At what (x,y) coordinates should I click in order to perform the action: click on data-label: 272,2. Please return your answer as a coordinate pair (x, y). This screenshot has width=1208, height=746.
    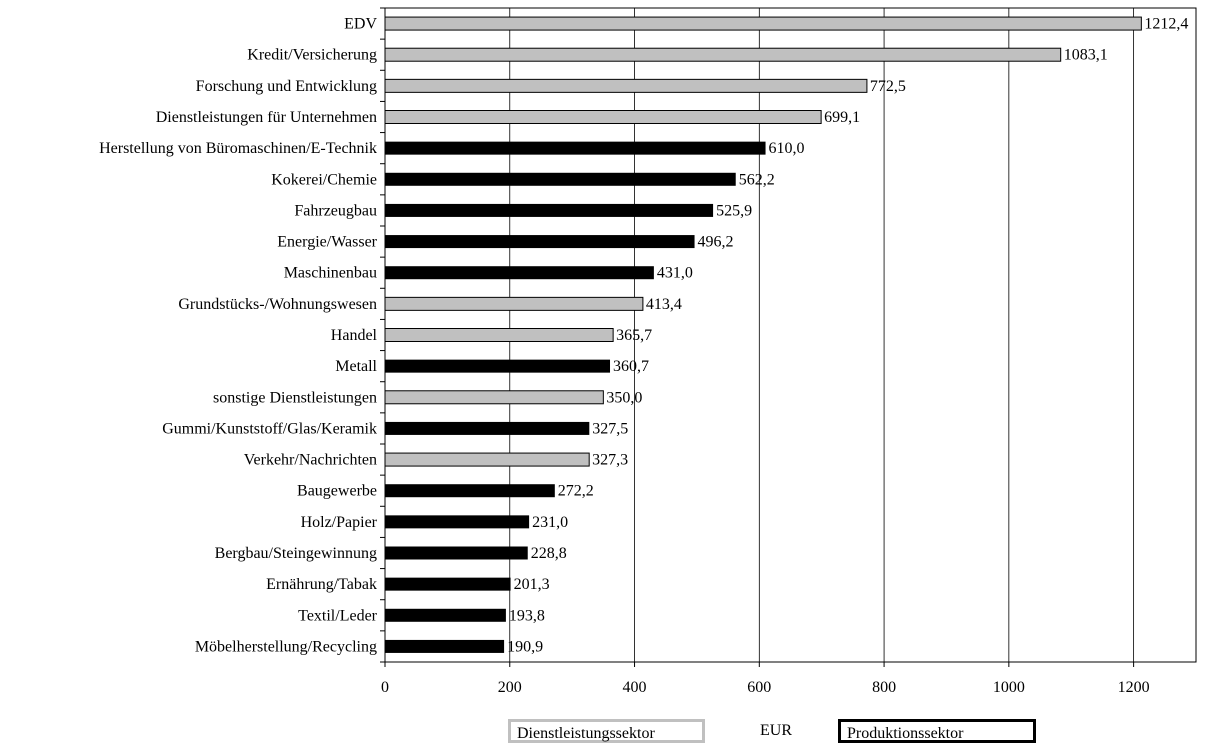
    Looking at the image, I should click on (576, 491).